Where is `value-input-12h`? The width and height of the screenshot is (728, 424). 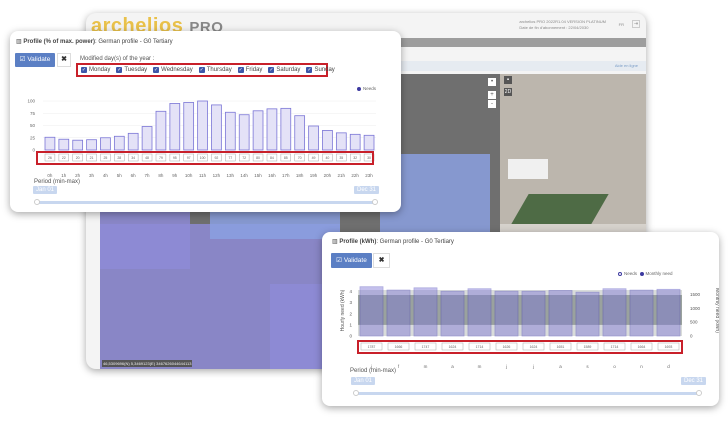 value-input-12h is located at coordinates (216, 157).